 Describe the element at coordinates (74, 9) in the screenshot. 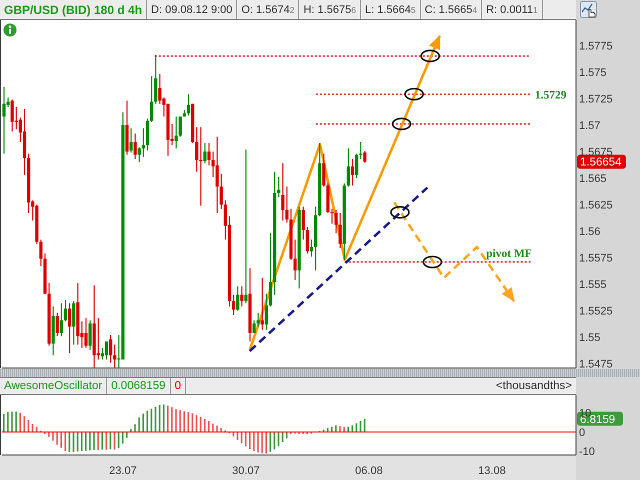

I see `chart-title: GBP/USD (BID) 180 d 4h` at that location.